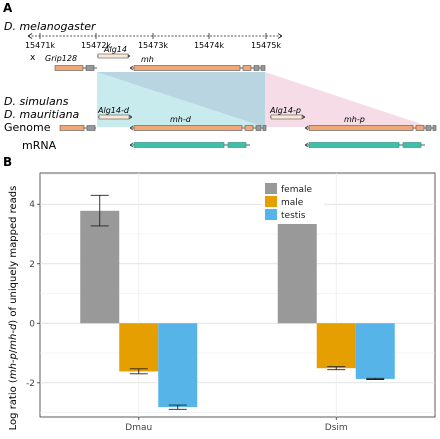 This screenshot has height=439, width=440. What do you see at coordinates (280, 36) in the screenshot?
I see `ruler-arrow-right` at bounding box center [280, 36].